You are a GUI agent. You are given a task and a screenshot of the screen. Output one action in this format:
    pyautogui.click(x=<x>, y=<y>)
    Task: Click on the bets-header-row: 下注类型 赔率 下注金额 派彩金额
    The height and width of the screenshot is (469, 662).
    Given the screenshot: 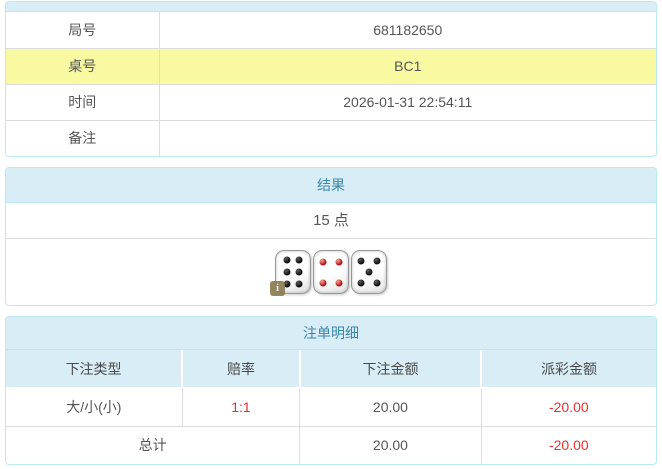 What is the action you would take?
    pyautogui.click(x=331, y=369)
    